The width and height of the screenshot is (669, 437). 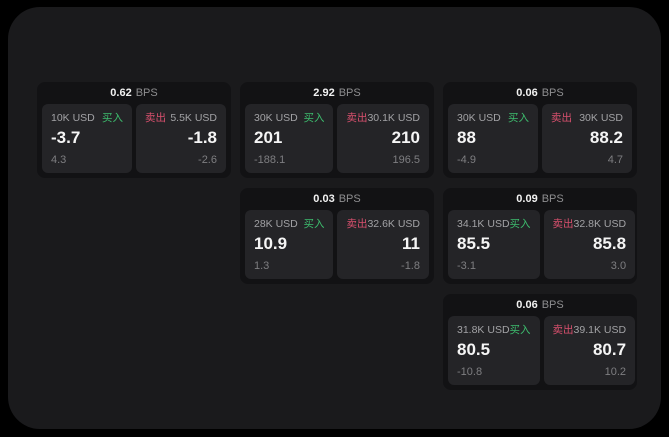 I want to click on buy-delta: -3.1, so click(x=466, y=266).